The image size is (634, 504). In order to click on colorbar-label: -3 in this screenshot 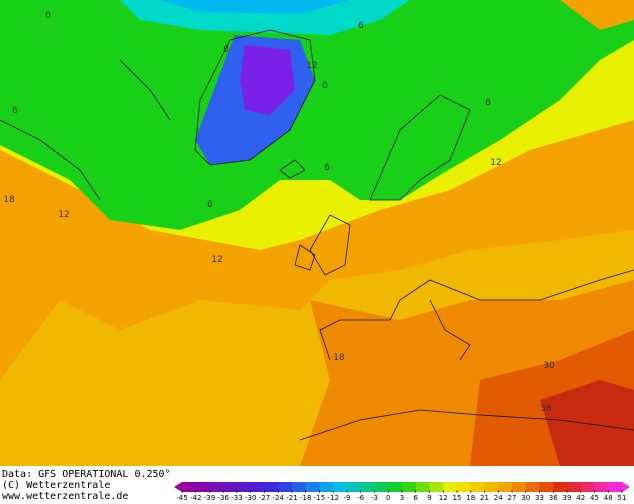, I will do `click(374, 498)`.